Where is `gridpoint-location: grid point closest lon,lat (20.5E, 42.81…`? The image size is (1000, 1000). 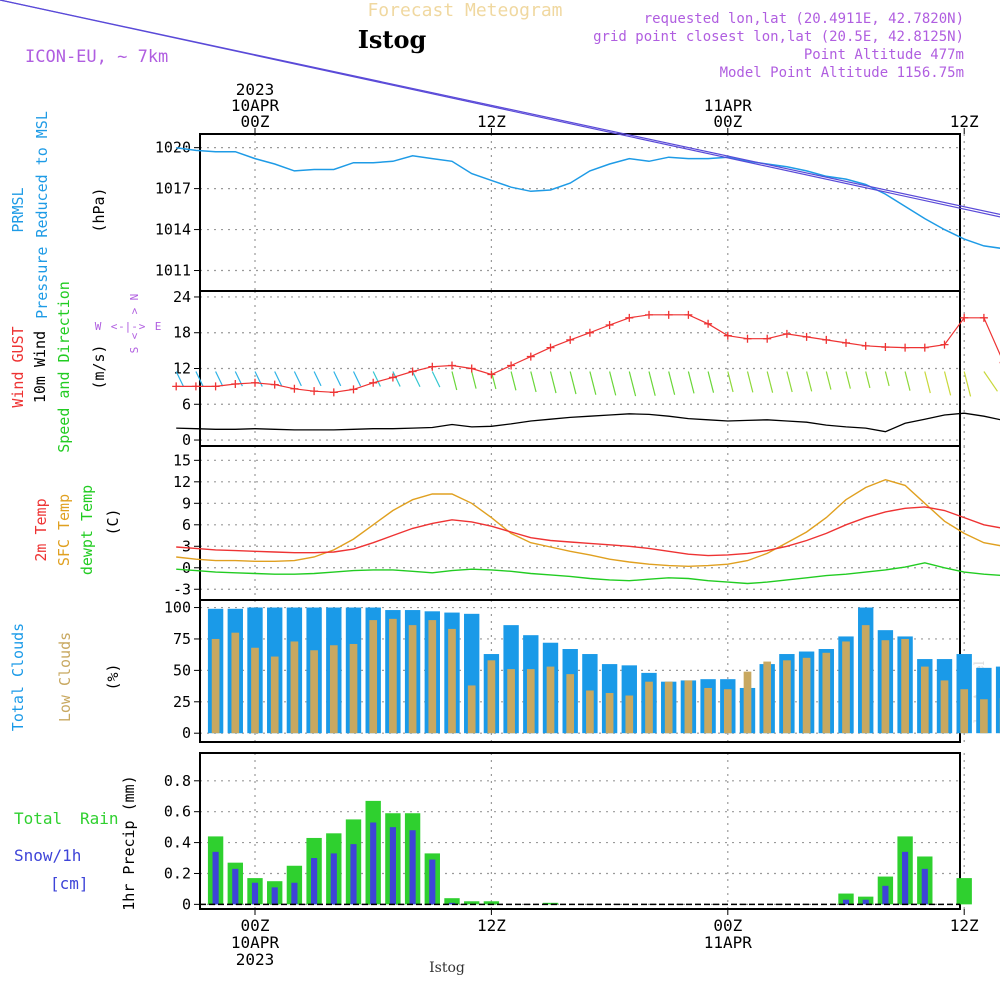 gridpoint-location: grid point closest lon,lat (20.5E, 42.81… is located at coordinates (778, 37).